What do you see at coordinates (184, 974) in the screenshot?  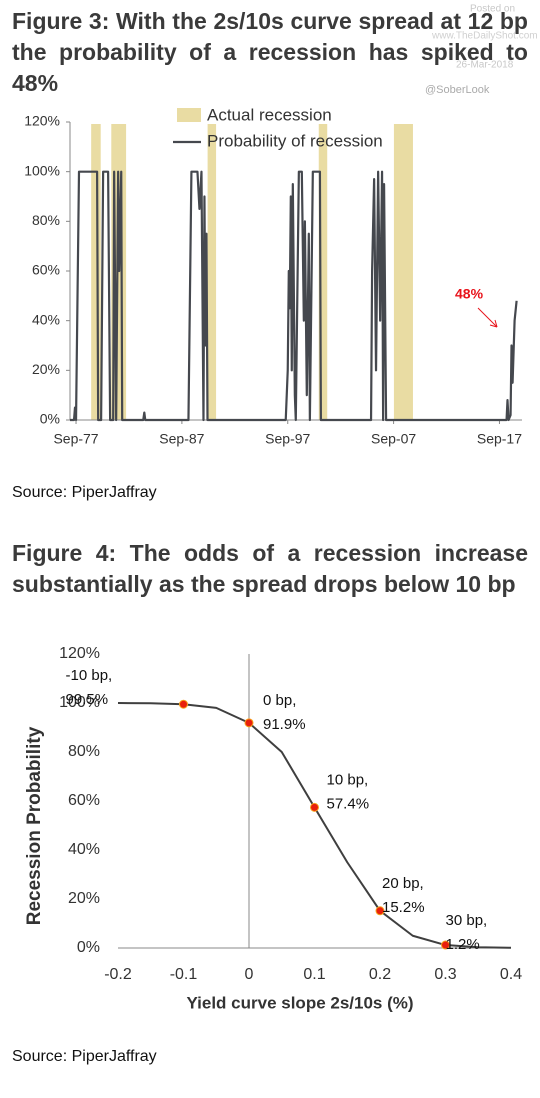 I see `x-tick-label: -0.1` at bounding box center [184, 974].